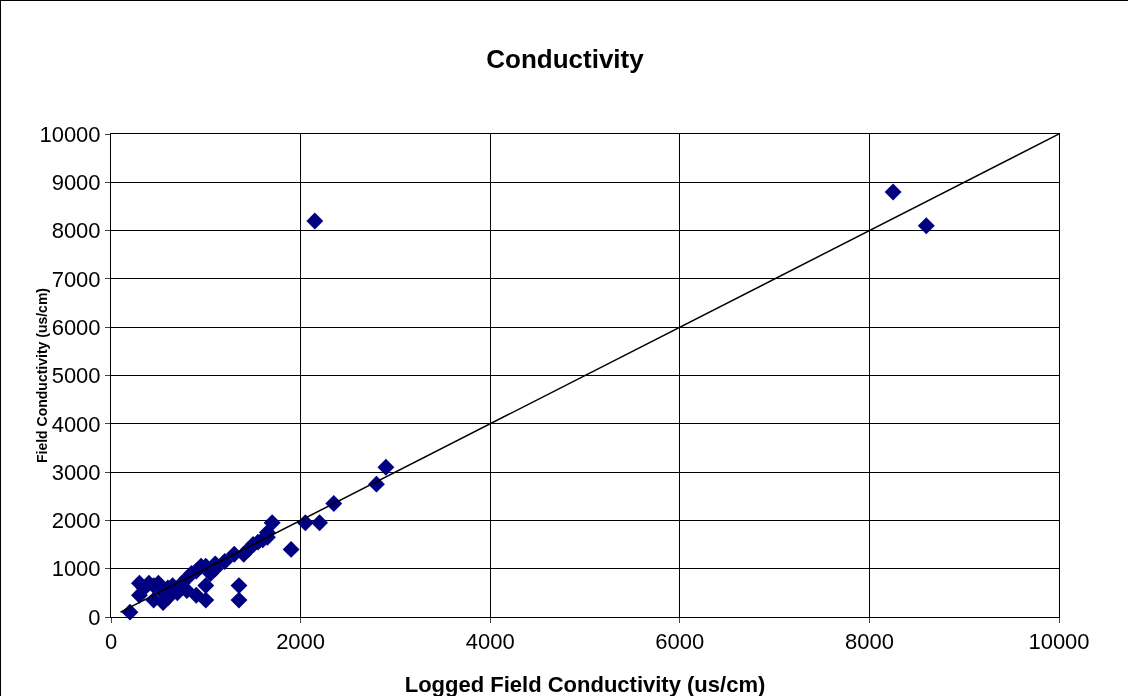 The image size is (1128, 696). Describe the element at coordinates (76, 376) in the screenshot. I see `y-tick-label: 5000` at that location.